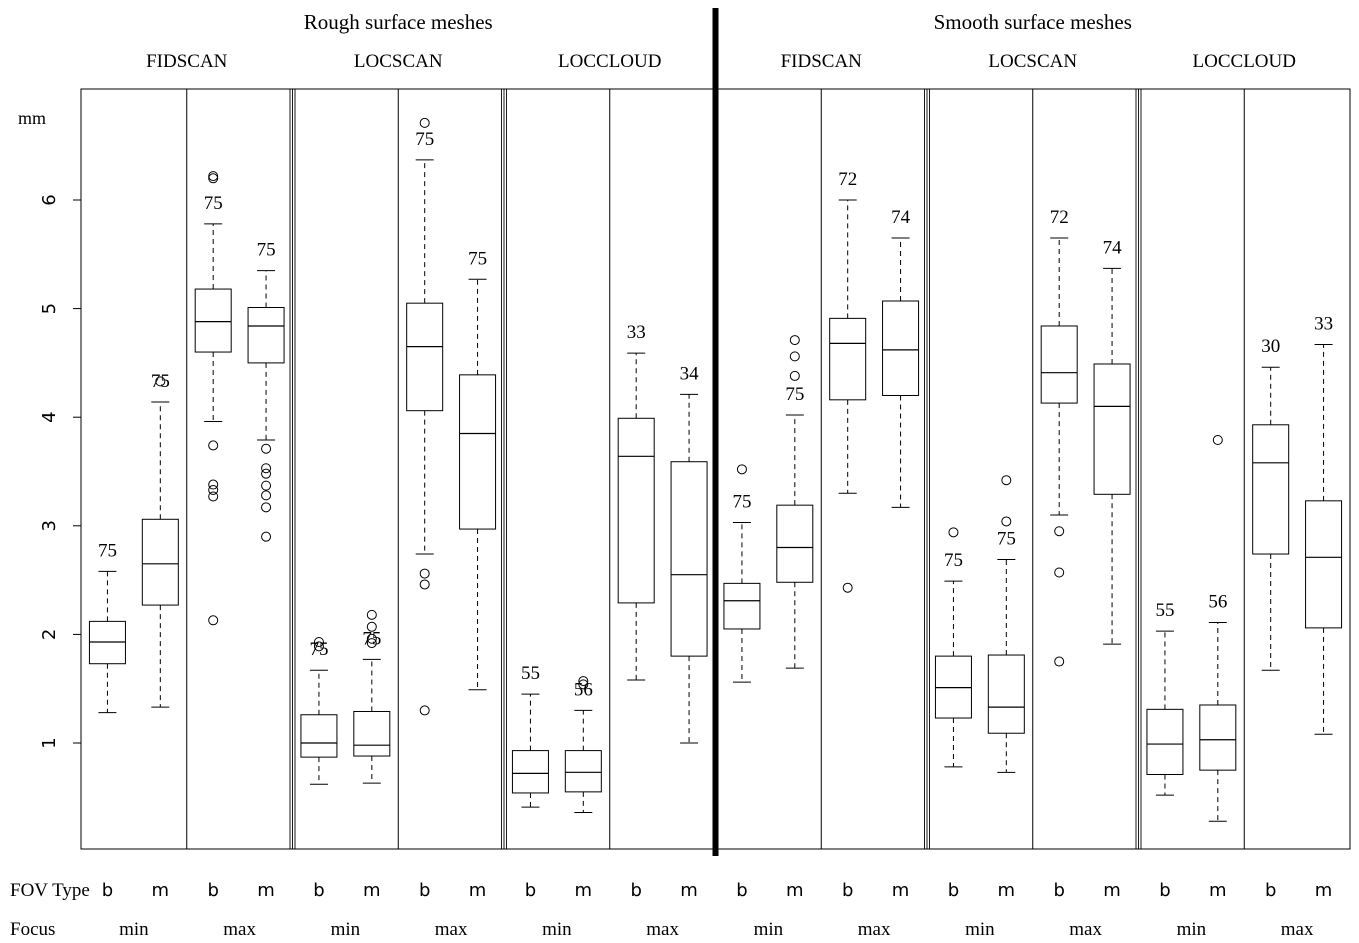 The height and width of the screenshot is (943, 1359). I want to click on sample-size-label: 56, so click(583, 689).